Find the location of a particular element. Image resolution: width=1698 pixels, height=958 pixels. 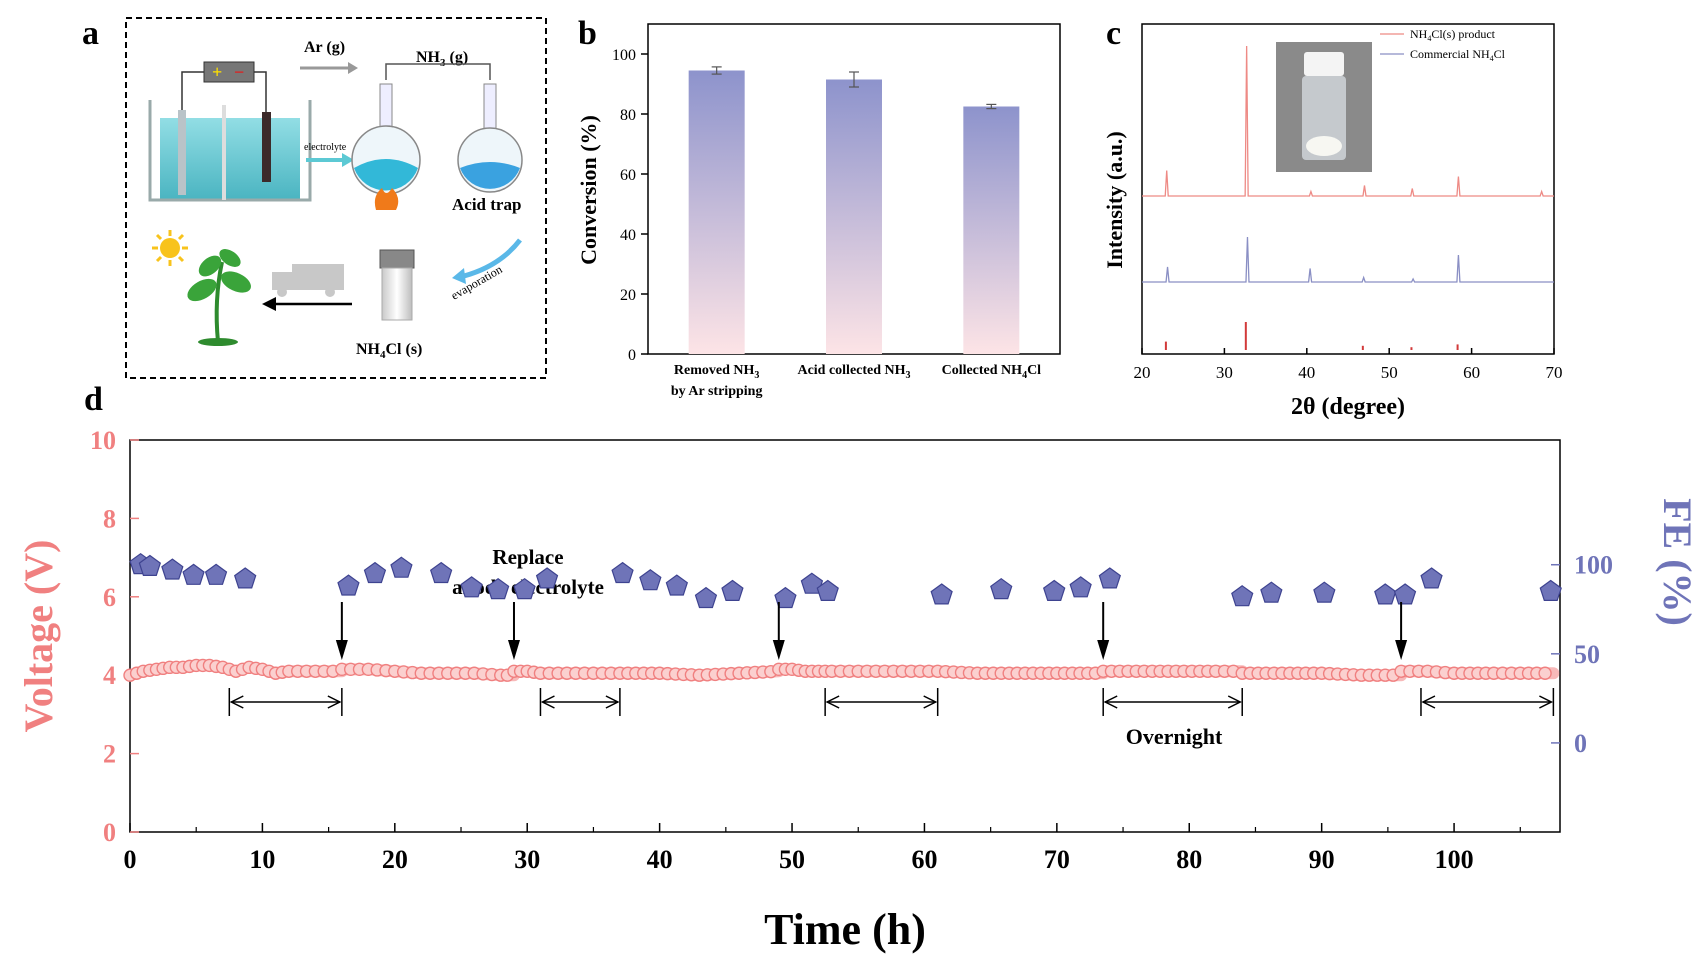

voltage-y-tick-label: 8 is located at coordinates (109, 518).